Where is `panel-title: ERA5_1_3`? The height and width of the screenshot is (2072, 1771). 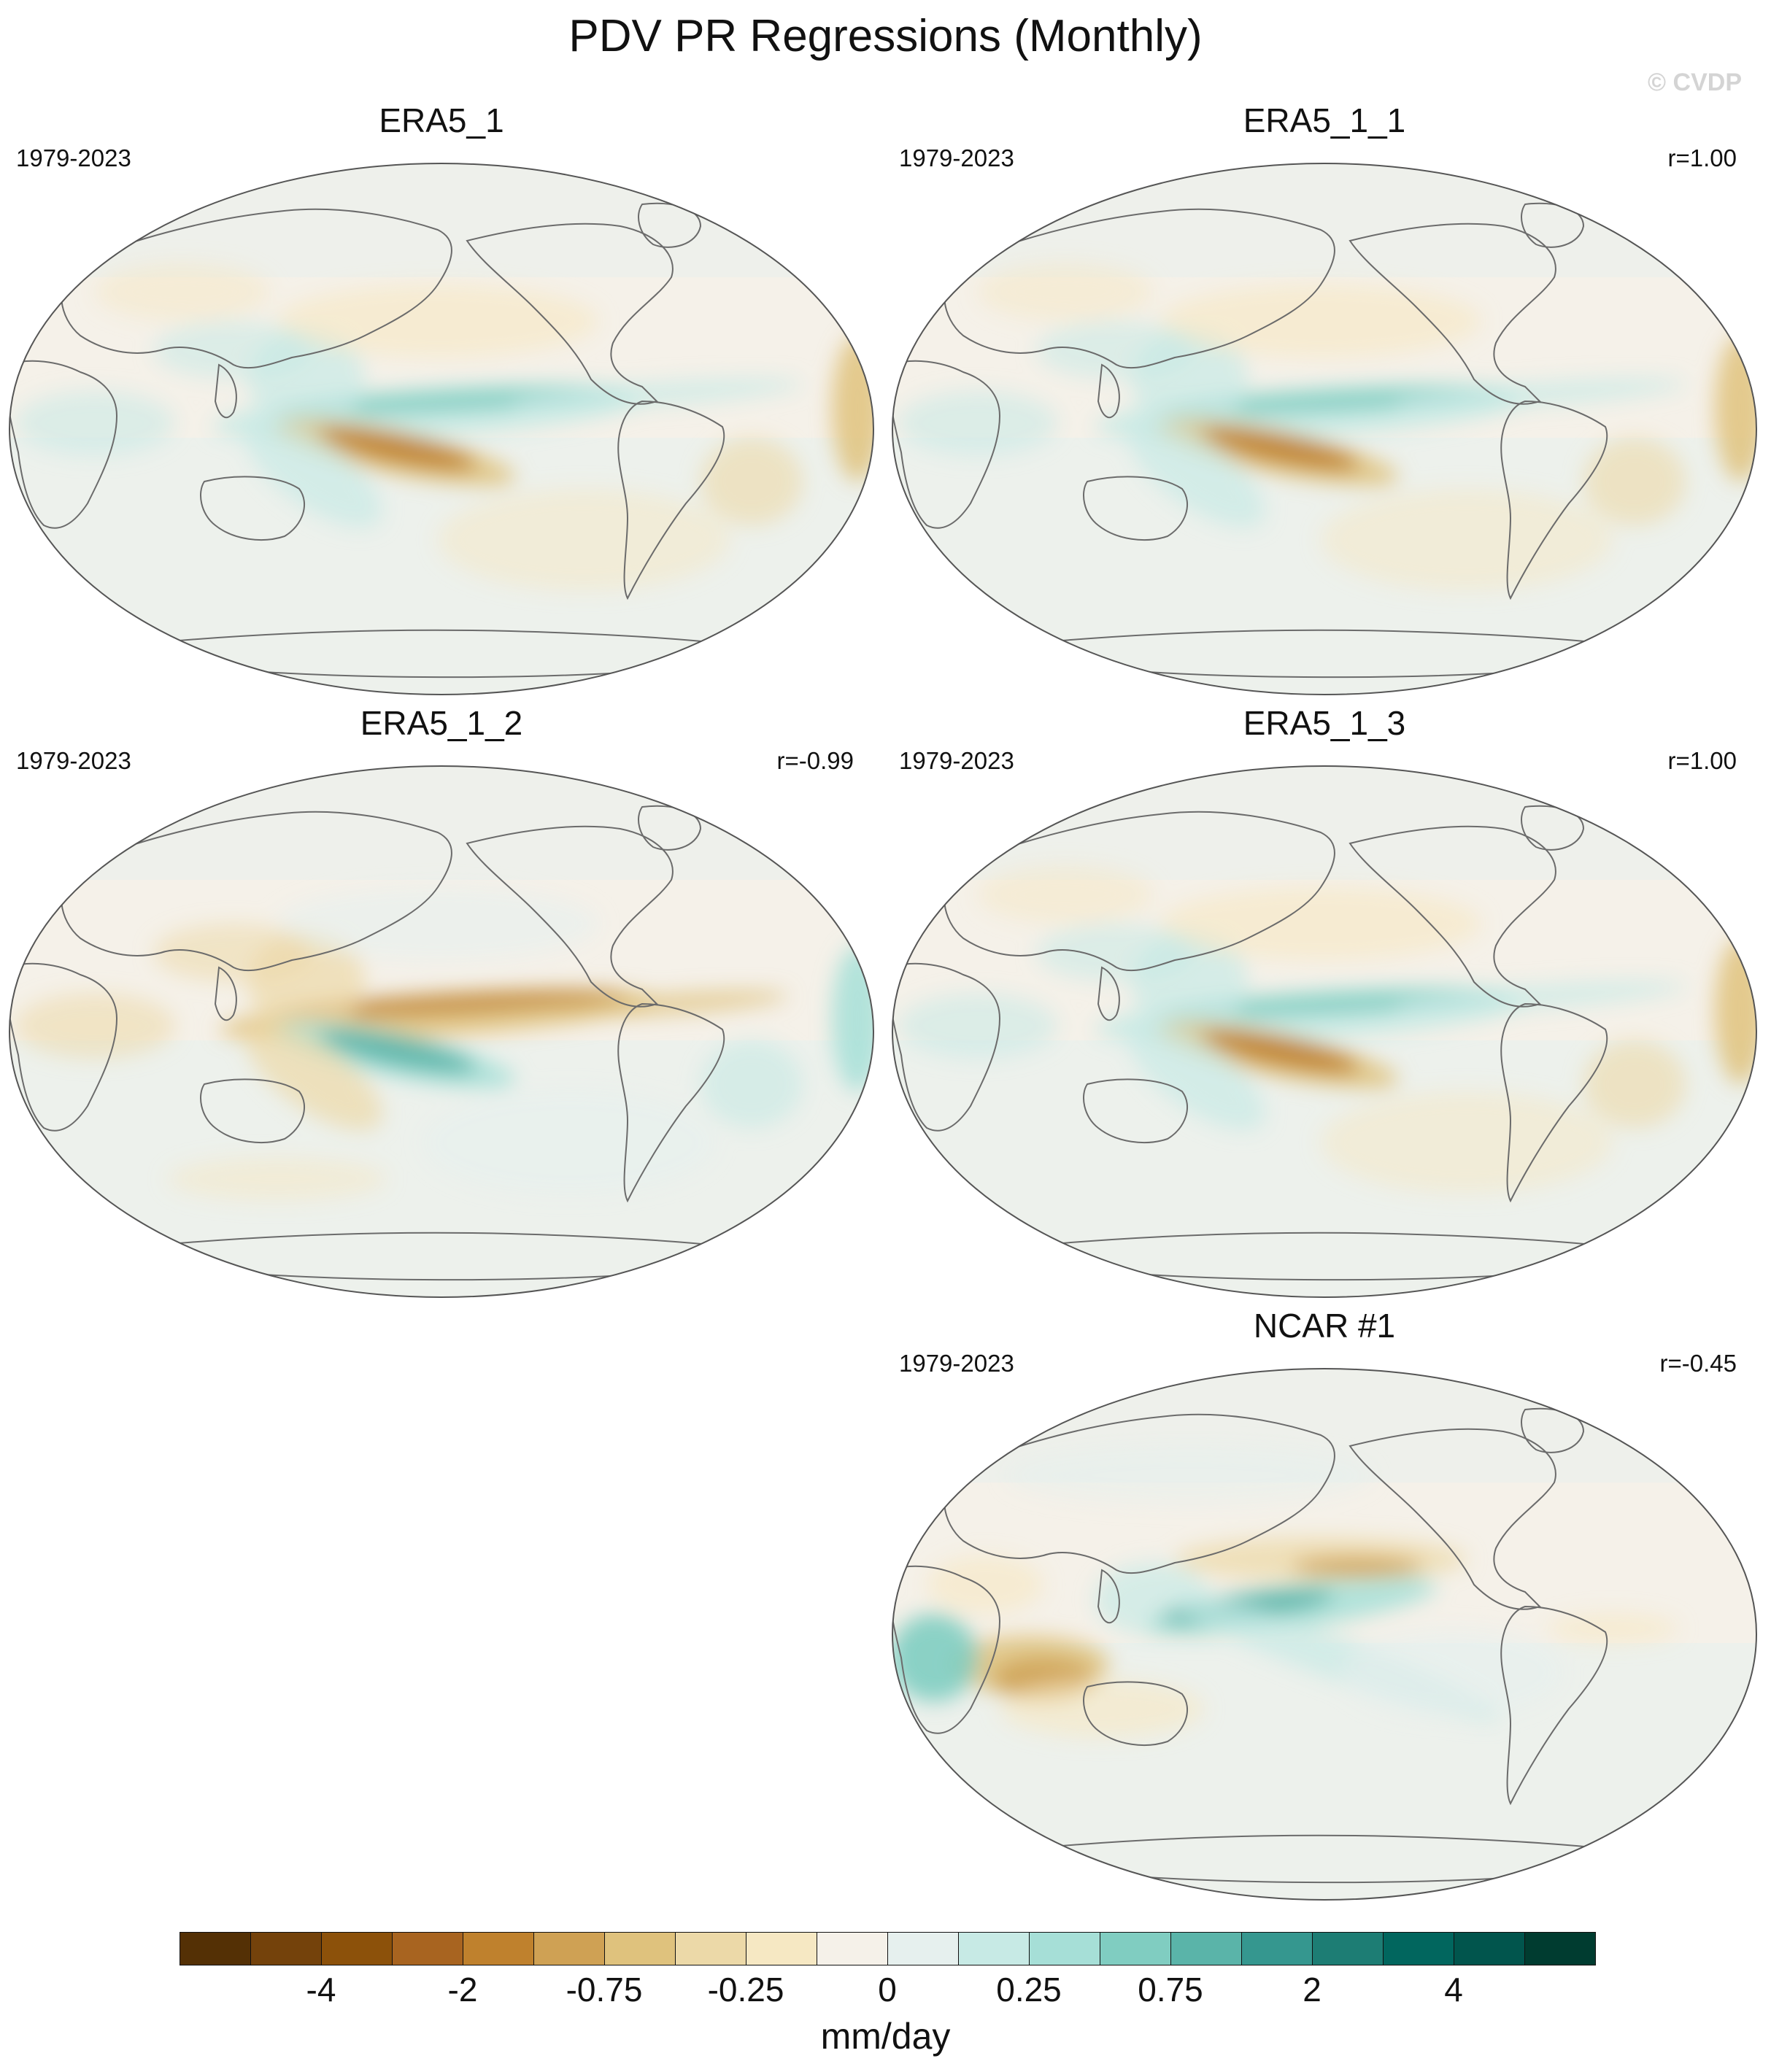 panel-title: ERA5_1_3 is located at coordinates (1324, 723).